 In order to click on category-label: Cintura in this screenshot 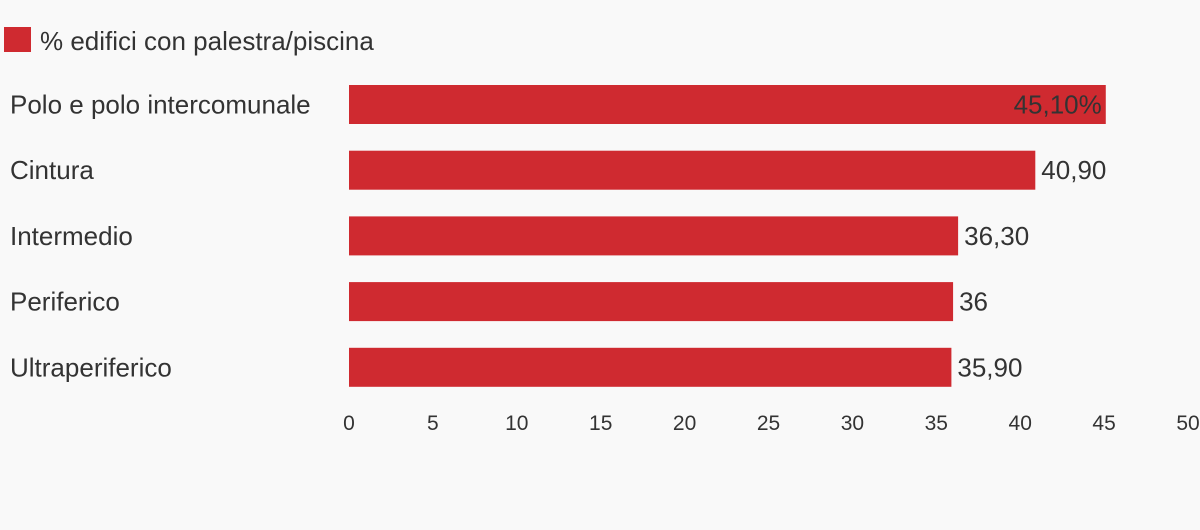, I will do `click(52, 170)`.